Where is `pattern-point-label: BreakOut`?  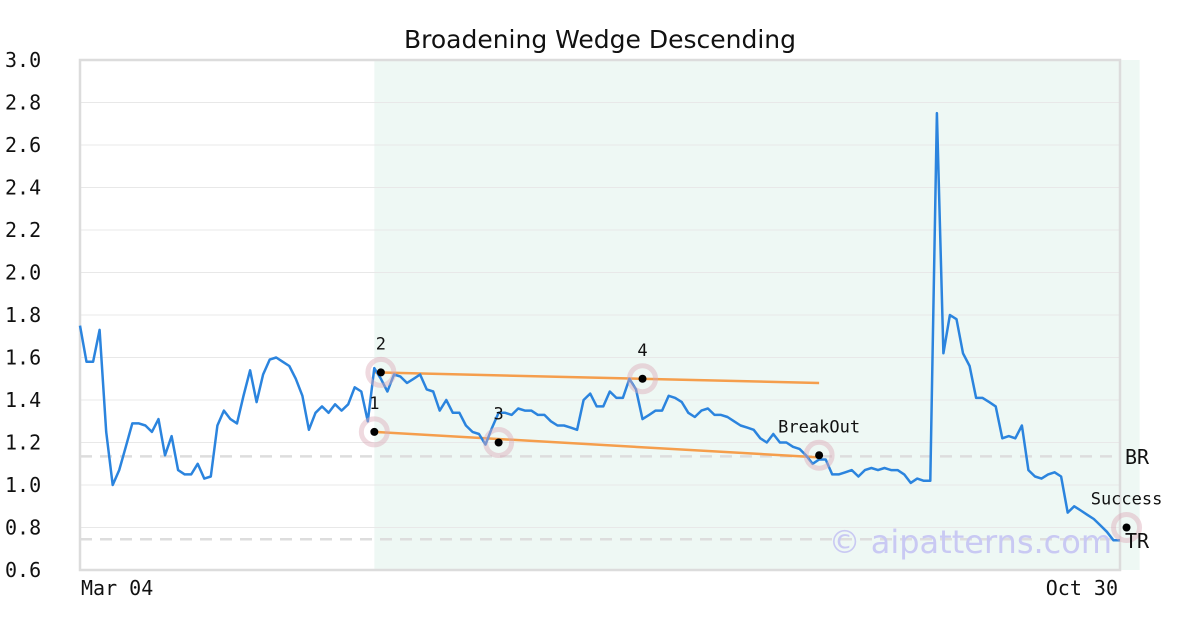
pattern-point-label: BreakOut is located at coordinates (819, 427).